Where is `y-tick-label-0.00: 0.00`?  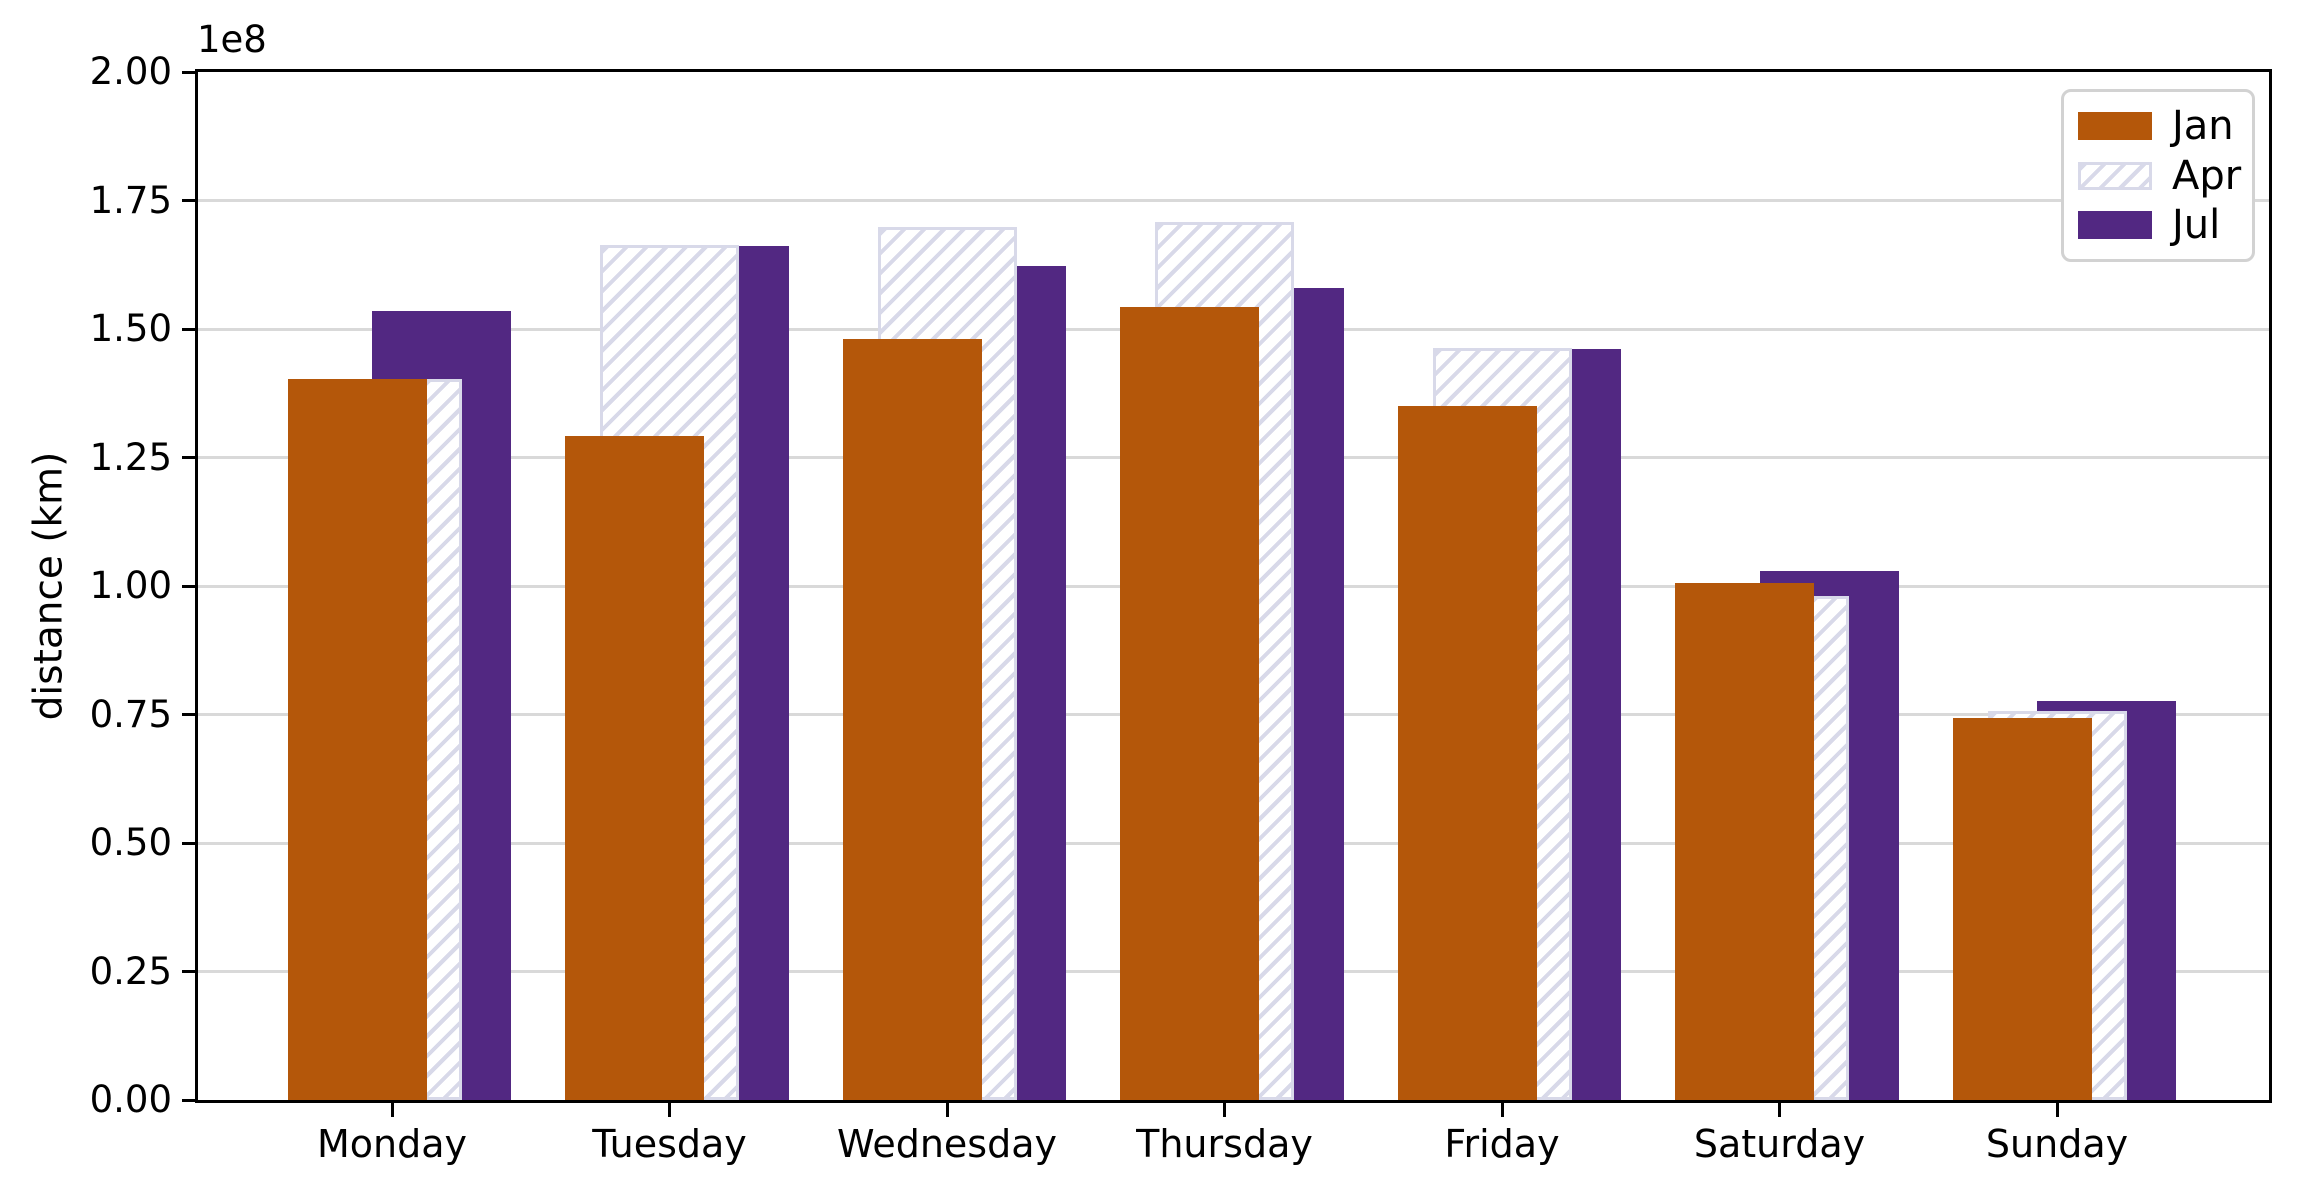
y-tick-label-0.00: 0.00 is located at coordinates (130, 1099).